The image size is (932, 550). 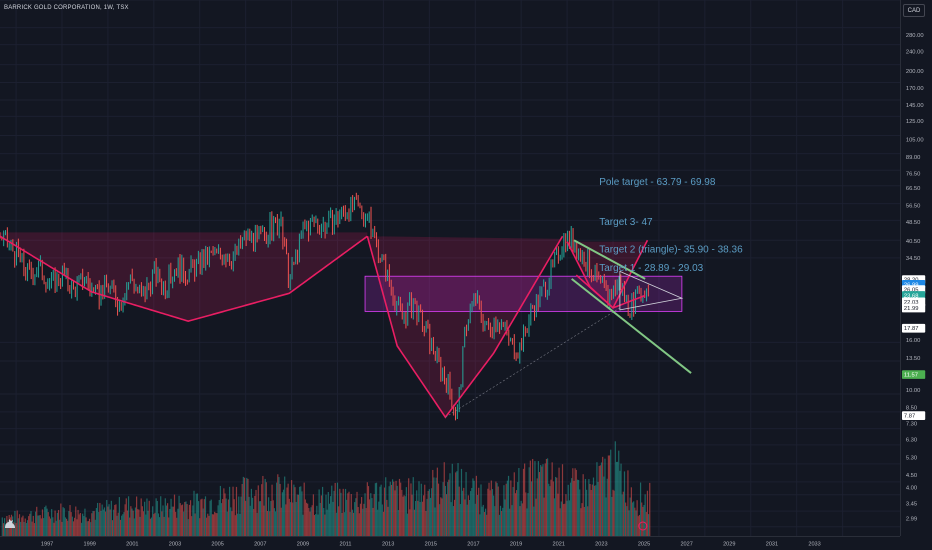 I want to click on price-tick-label: 125.00, so click(x=915, y=122).